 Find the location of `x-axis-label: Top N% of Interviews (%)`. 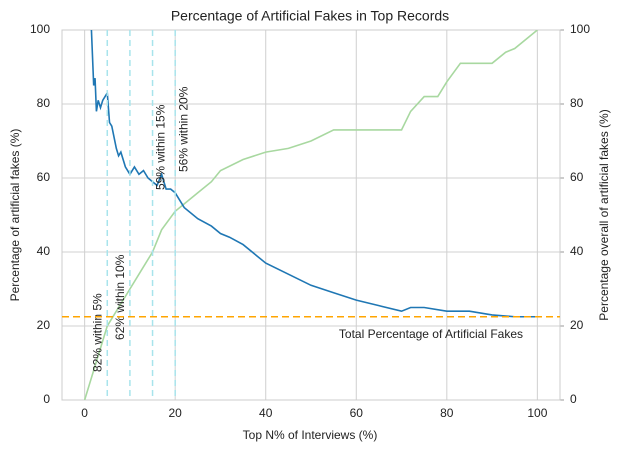

x-axis-label: Top N% of Interviews (%) is located at coordinates (310, 435).